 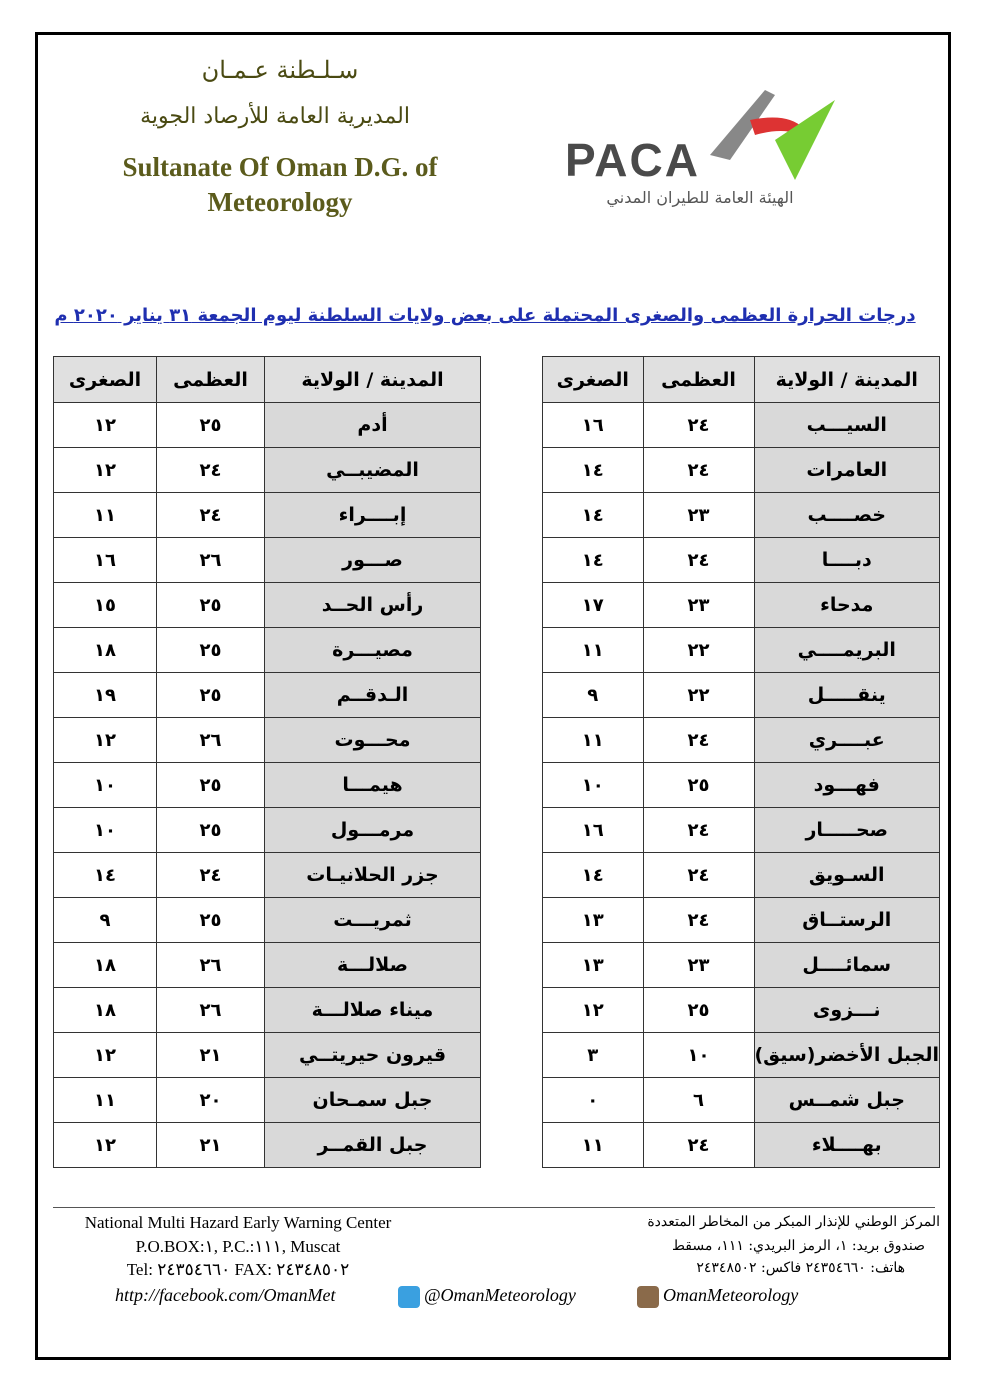 I want to click on city-cell: هيمـــا, so click(x=372, y=785).